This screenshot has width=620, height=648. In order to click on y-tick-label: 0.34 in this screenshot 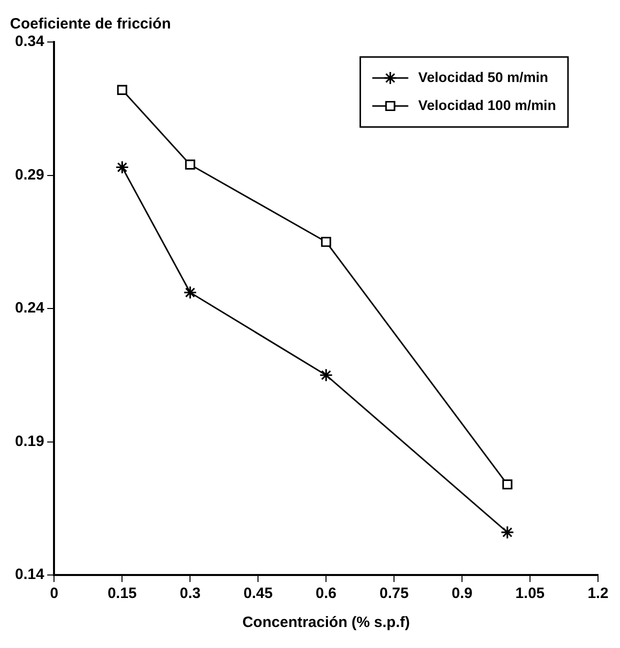, I will do `click(29, 41)`.